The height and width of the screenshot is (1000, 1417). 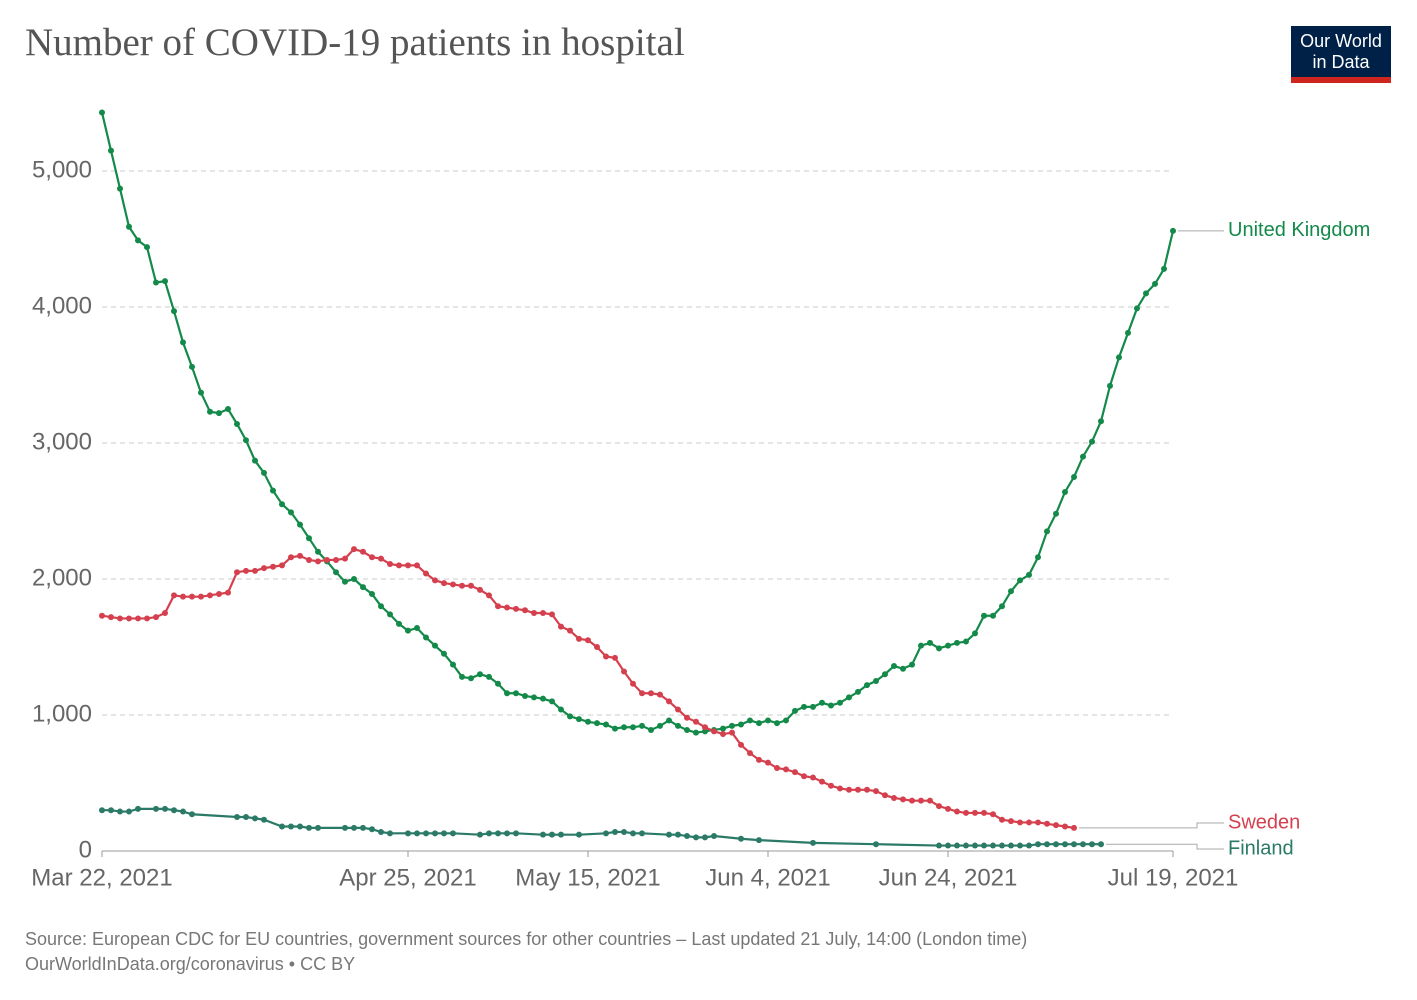 I want to click on source: OurWorldInData.org/coronavirus • CC BY, so click(x=190, y=964).